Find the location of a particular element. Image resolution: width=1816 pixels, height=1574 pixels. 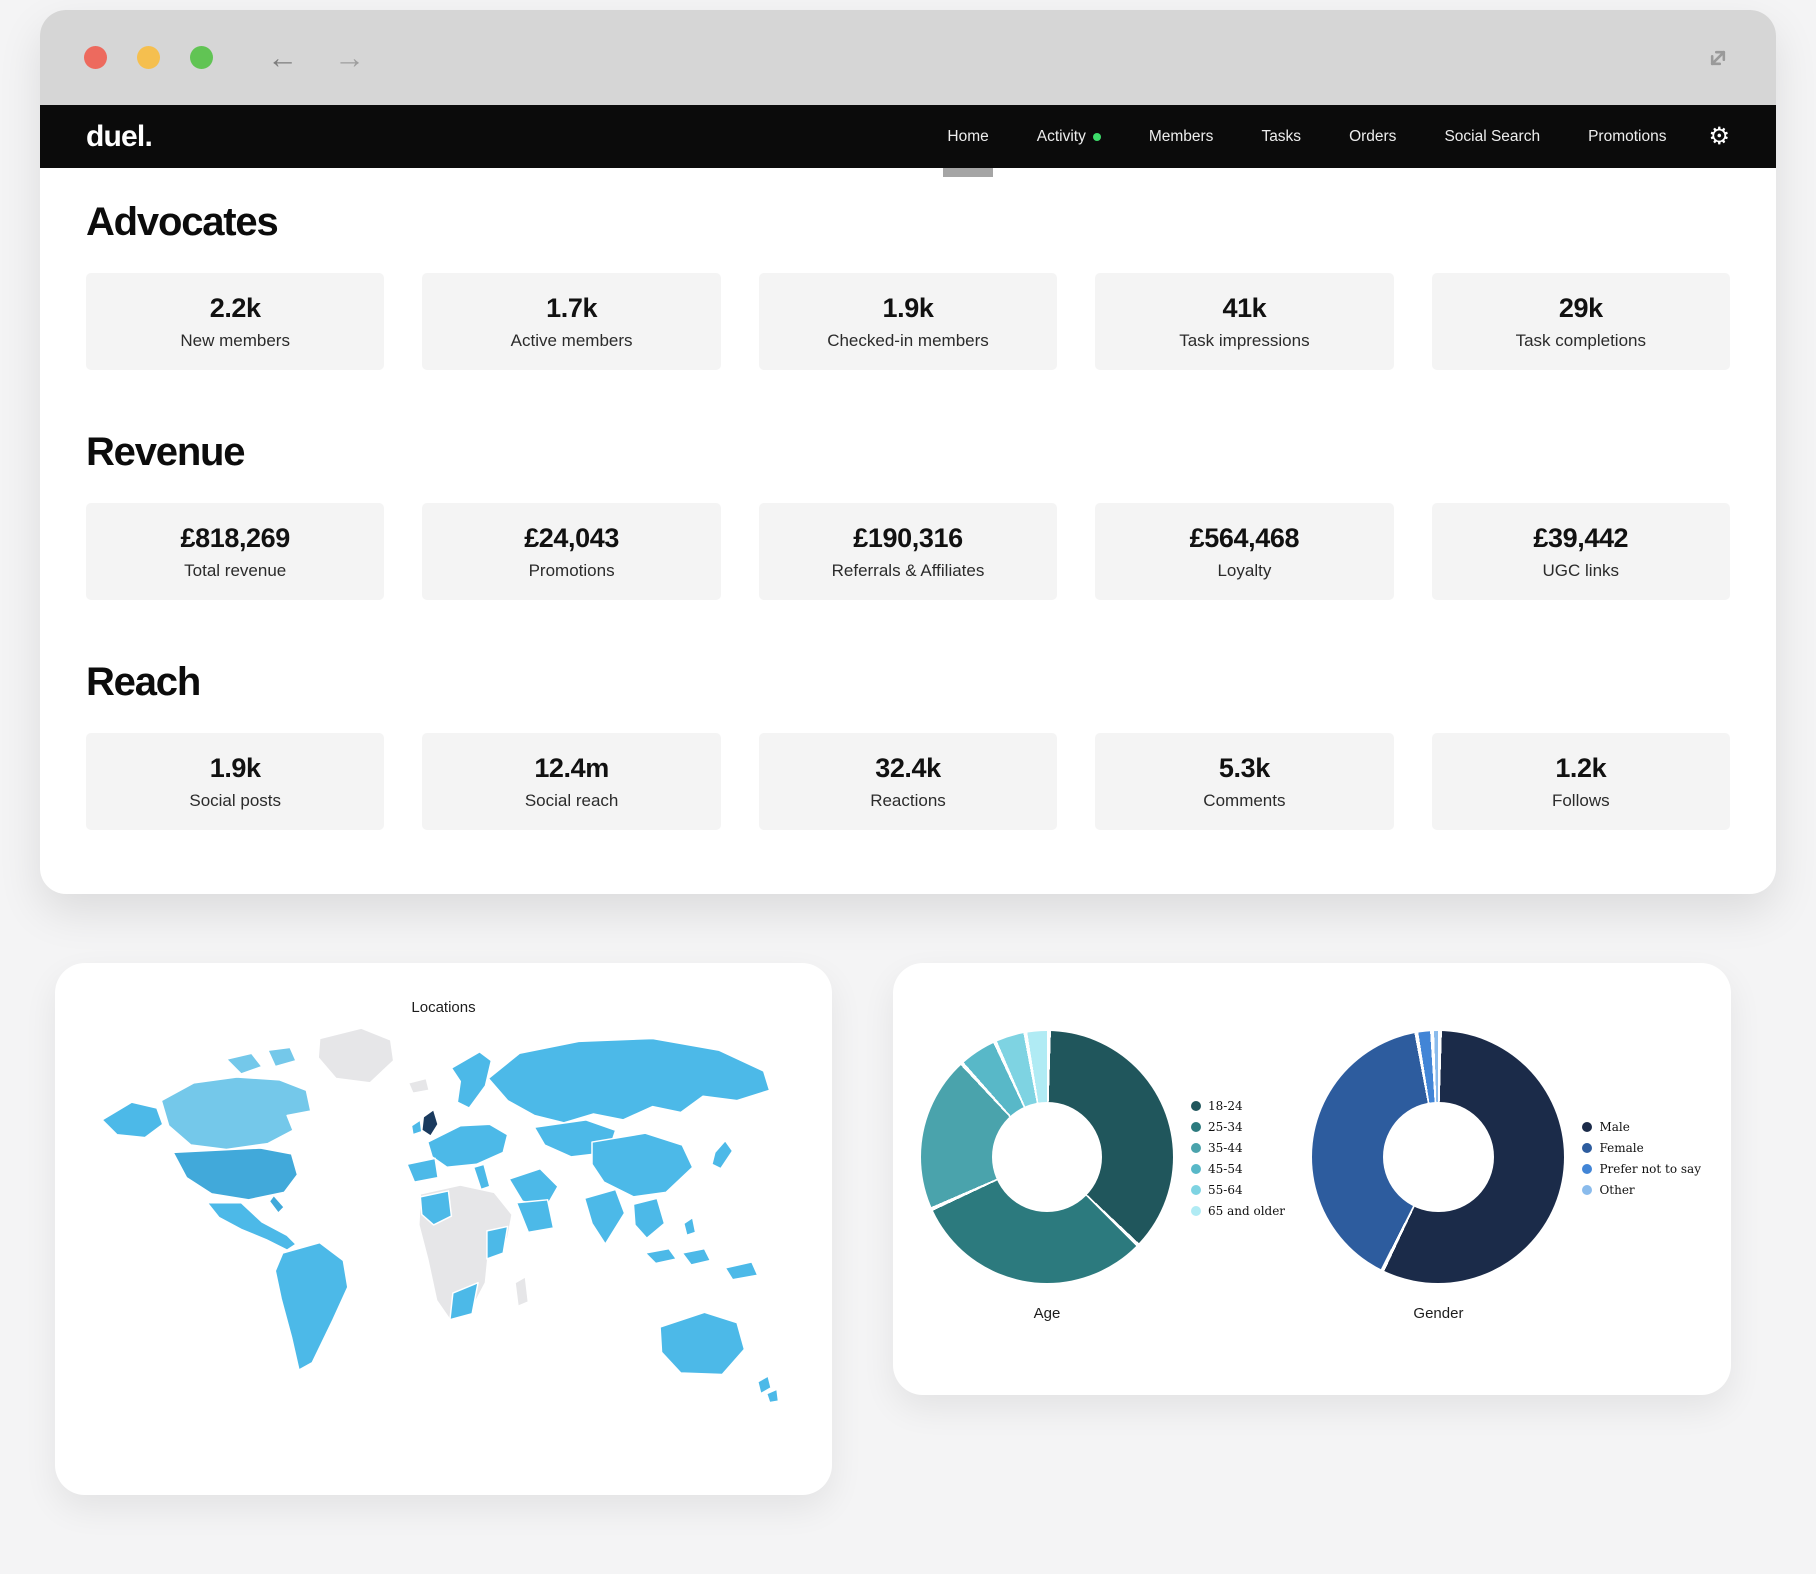

region-madagascar is located at coordinates (521, 1292).